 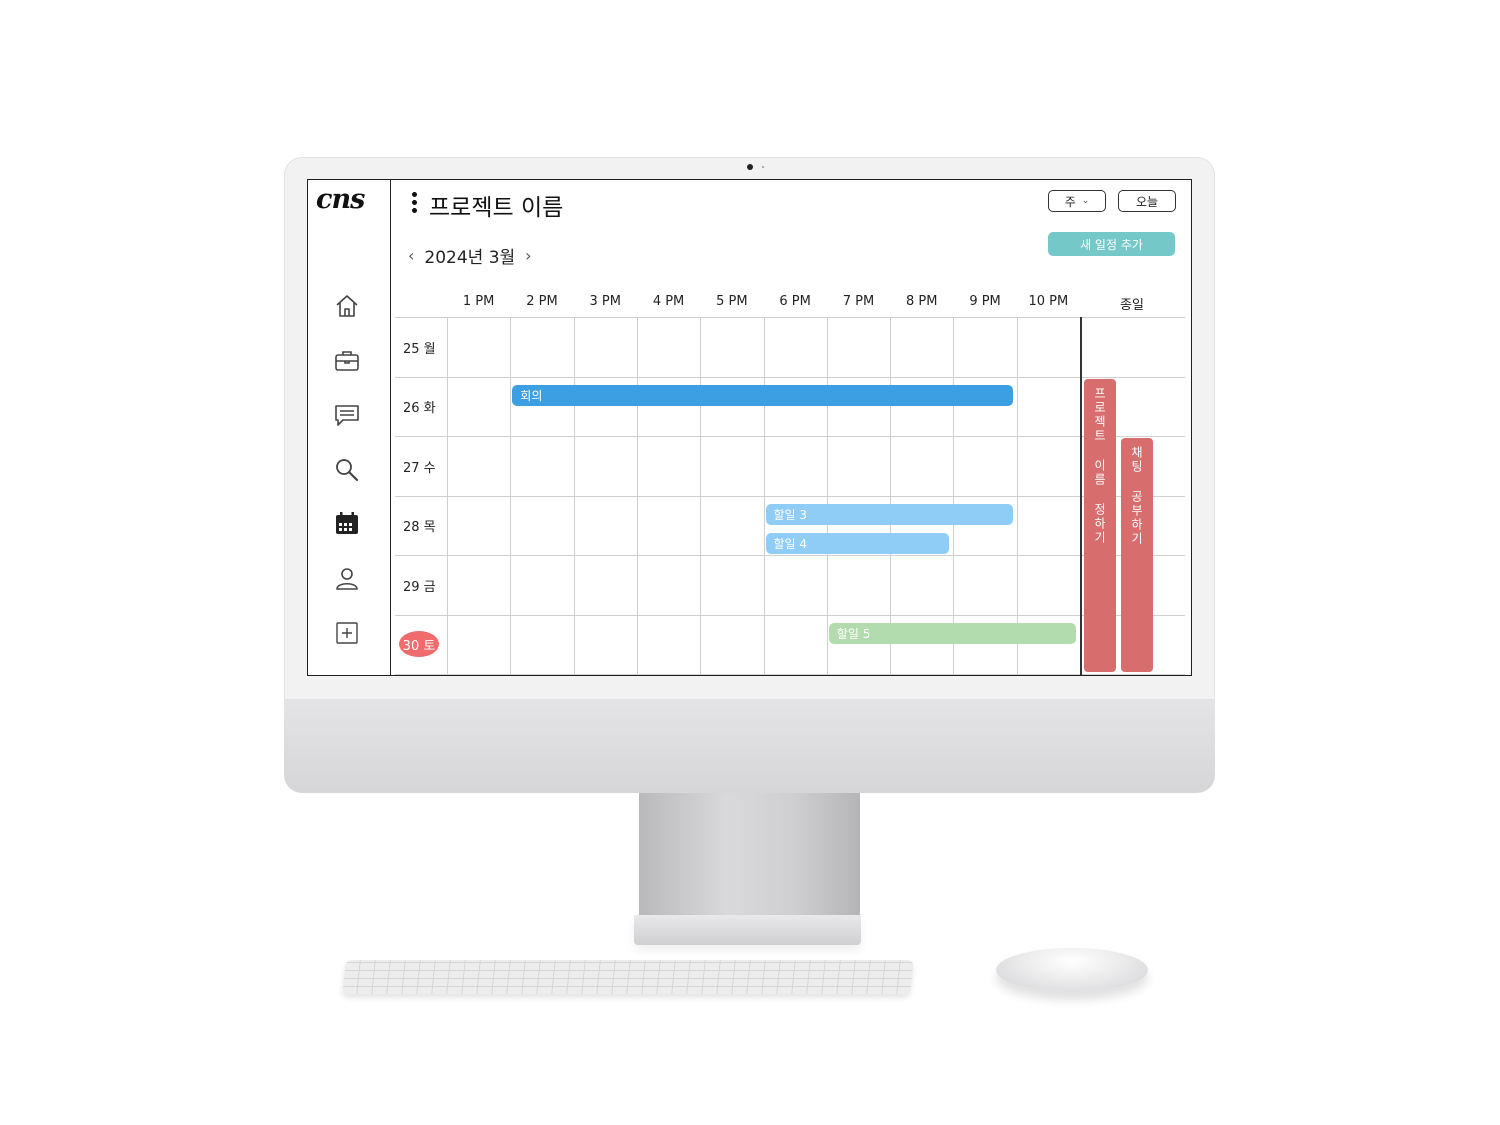 What do you see at coordinates (411, 255) in the screenshot?
I see `prev-month-button: ‹` at bounding box center [411, 255].